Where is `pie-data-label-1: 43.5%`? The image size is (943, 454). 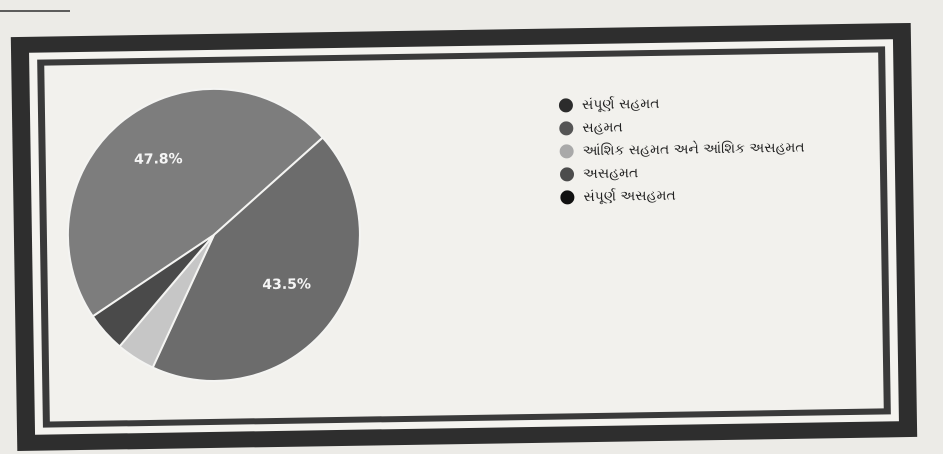
pie-data-label-1: 43.5% is located at coordinates (286, 284).